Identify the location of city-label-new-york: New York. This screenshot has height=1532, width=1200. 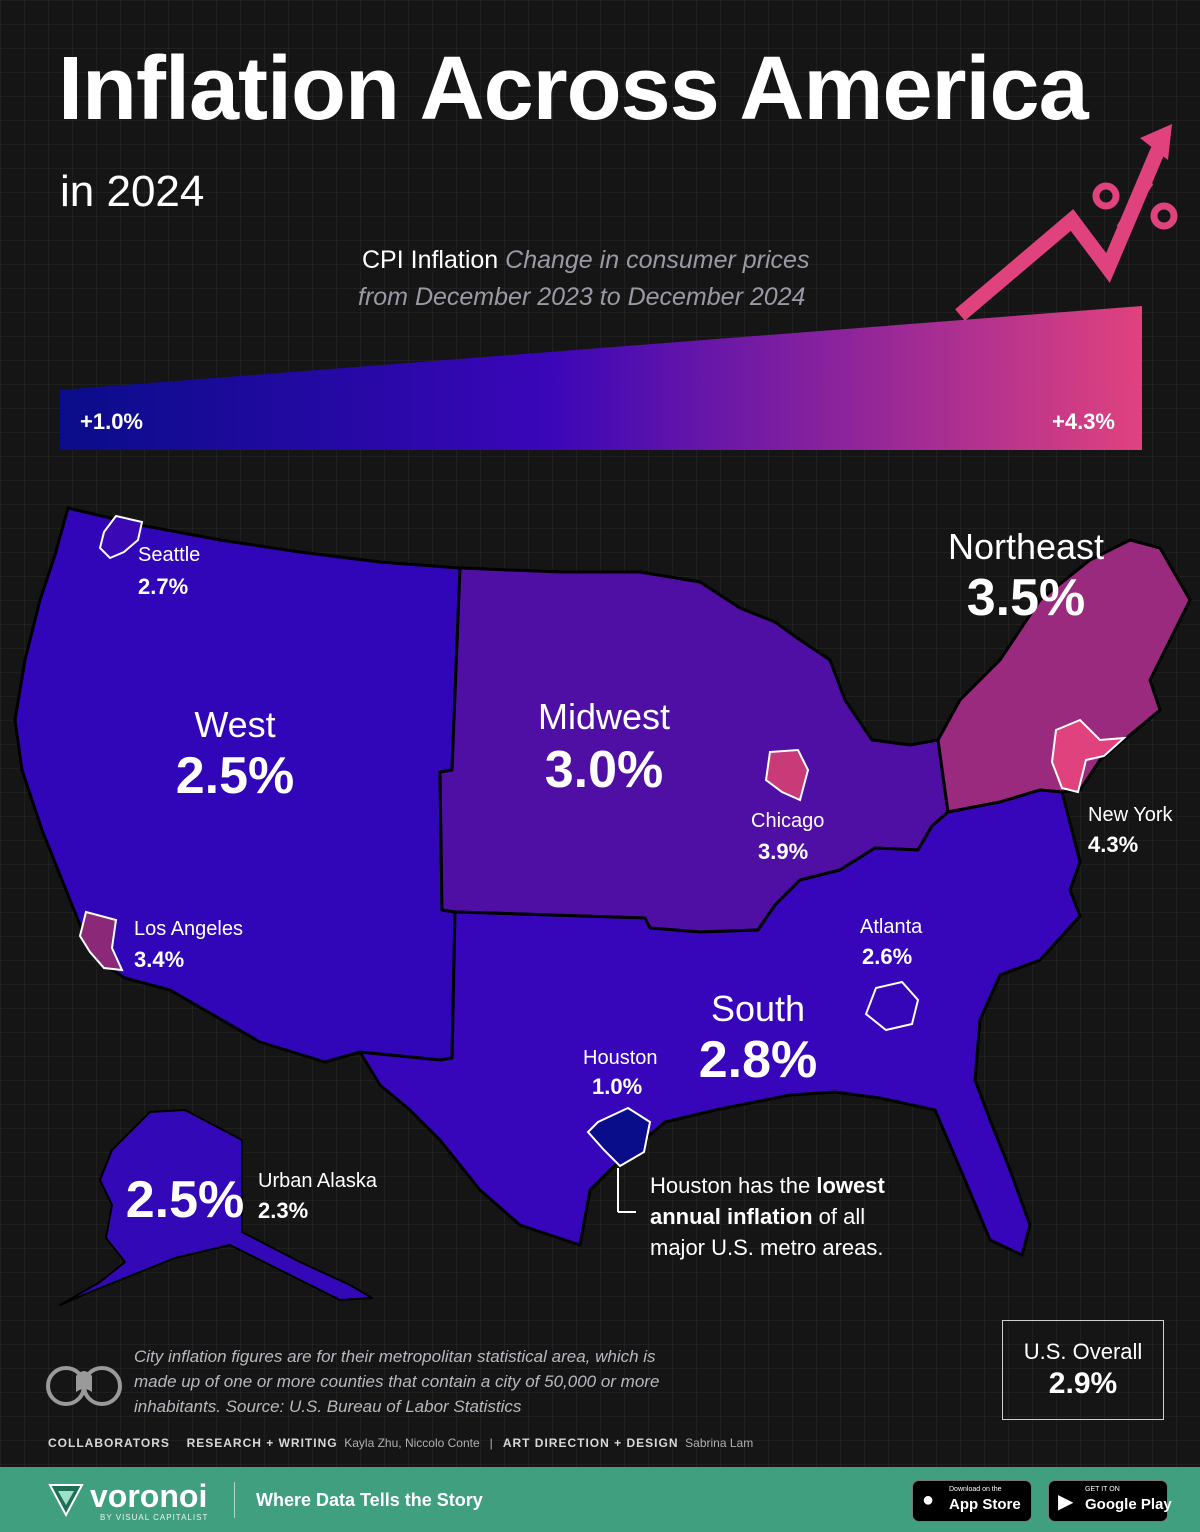
(1130, 815).